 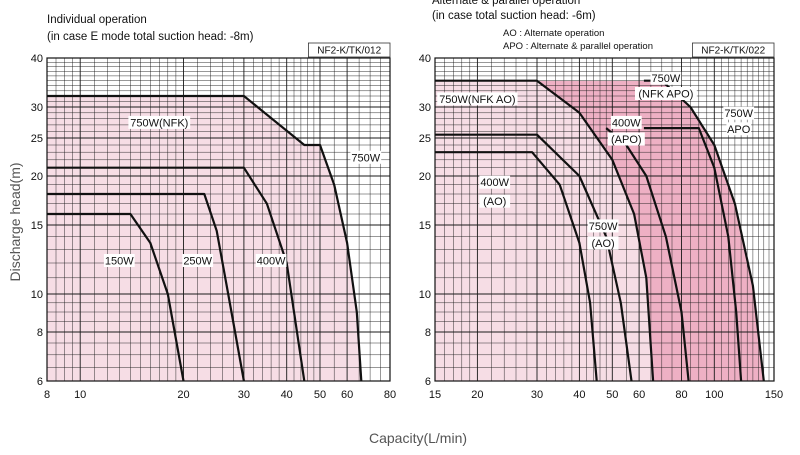 I want to click on left-curve-label: 150W, so click(x=119, y=262).